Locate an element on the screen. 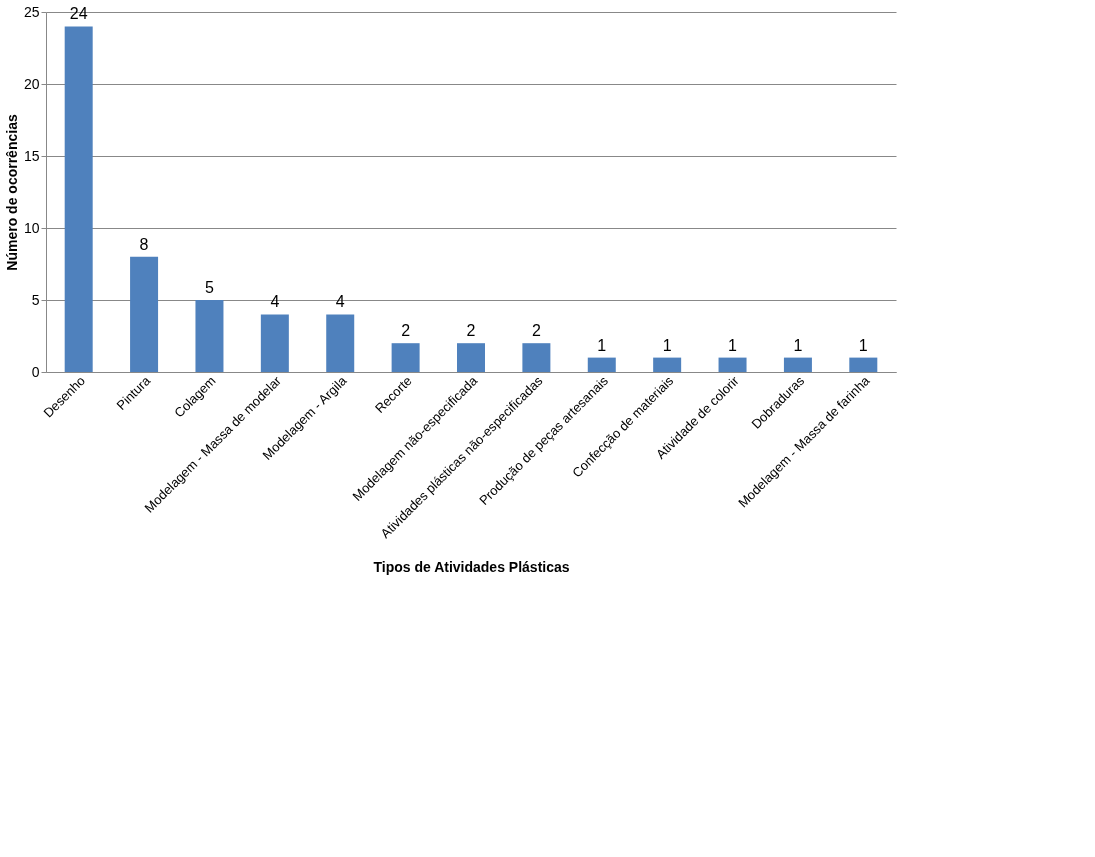 This screenshot has height=857, width=1095. y-tick-label: 15 is located at coordinates (31, 155).